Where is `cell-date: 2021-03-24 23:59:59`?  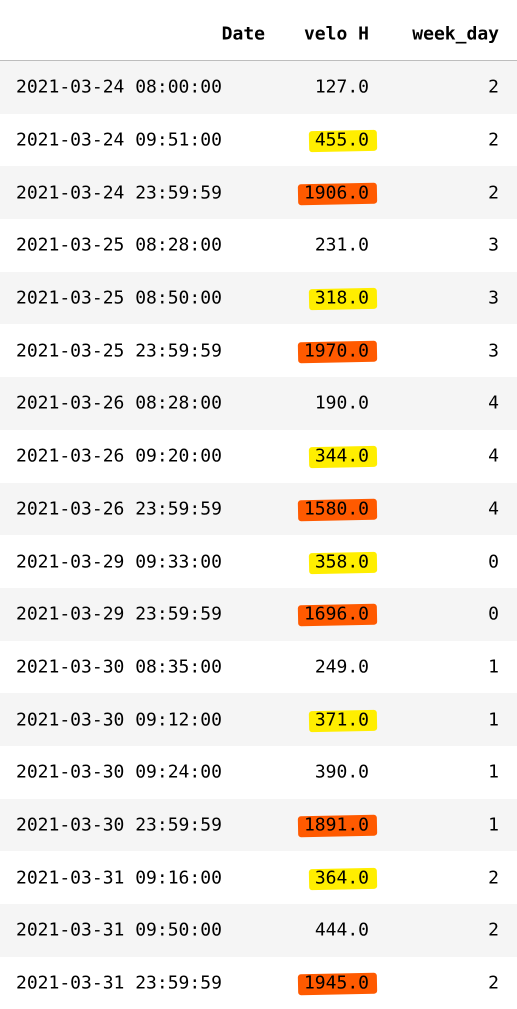 cell-date: 2021-03-24 23:59:59 is located at coordinates (119, 193).